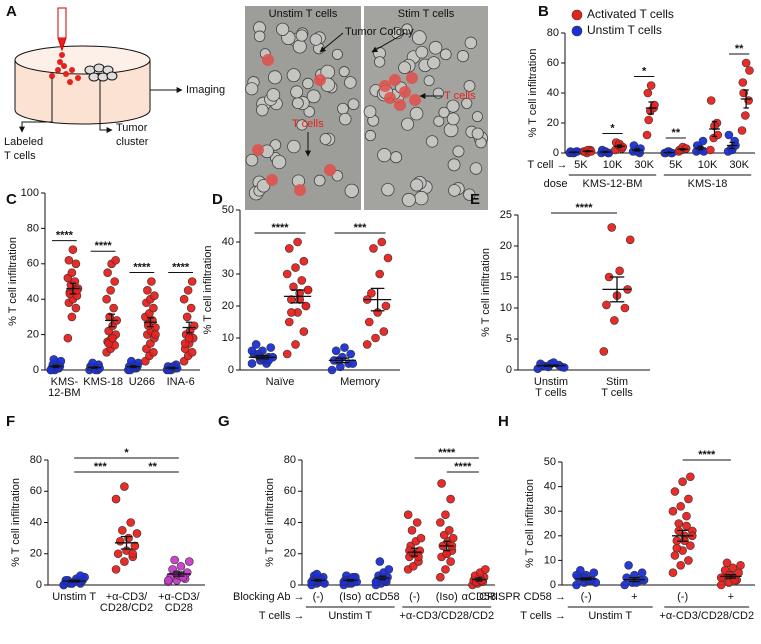  What do you see at coordinates (610, 616) in the screenshot?
I see `cluster-label: Unstim T` at bounding box center [610, 616].